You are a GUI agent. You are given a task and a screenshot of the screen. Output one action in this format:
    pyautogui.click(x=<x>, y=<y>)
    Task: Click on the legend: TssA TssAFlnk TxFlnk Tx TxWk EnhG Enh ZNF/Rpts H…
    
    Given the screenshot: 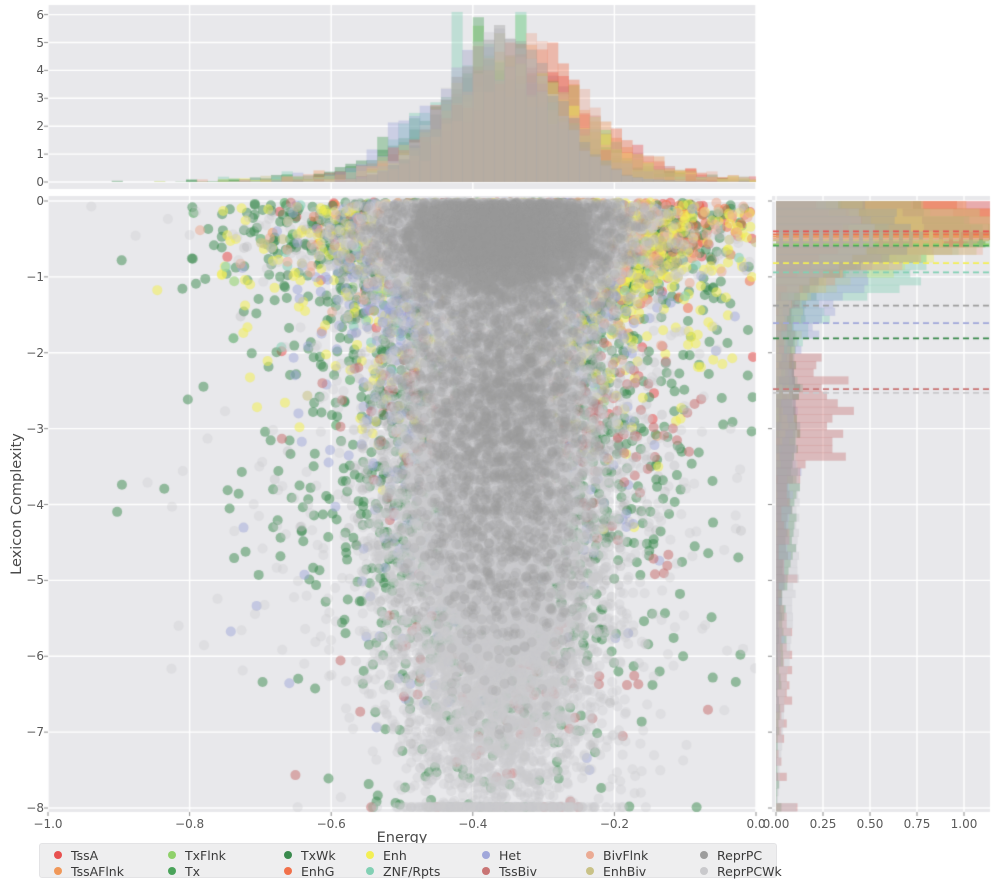 What is the action you would take?
    pyautogui.click(x=410, y=861)
    